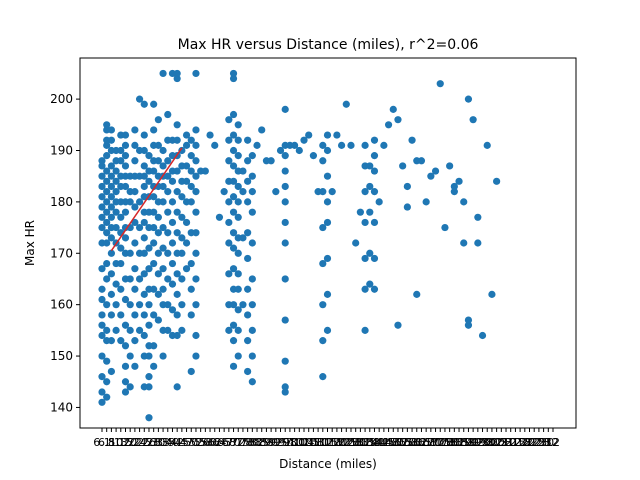 The width and height of the screenshot is (640, 480). What do you see at coordinates (210, 442) in the screenshot?
I see `x-tick-label: 60` at bounding box center [210, 442].